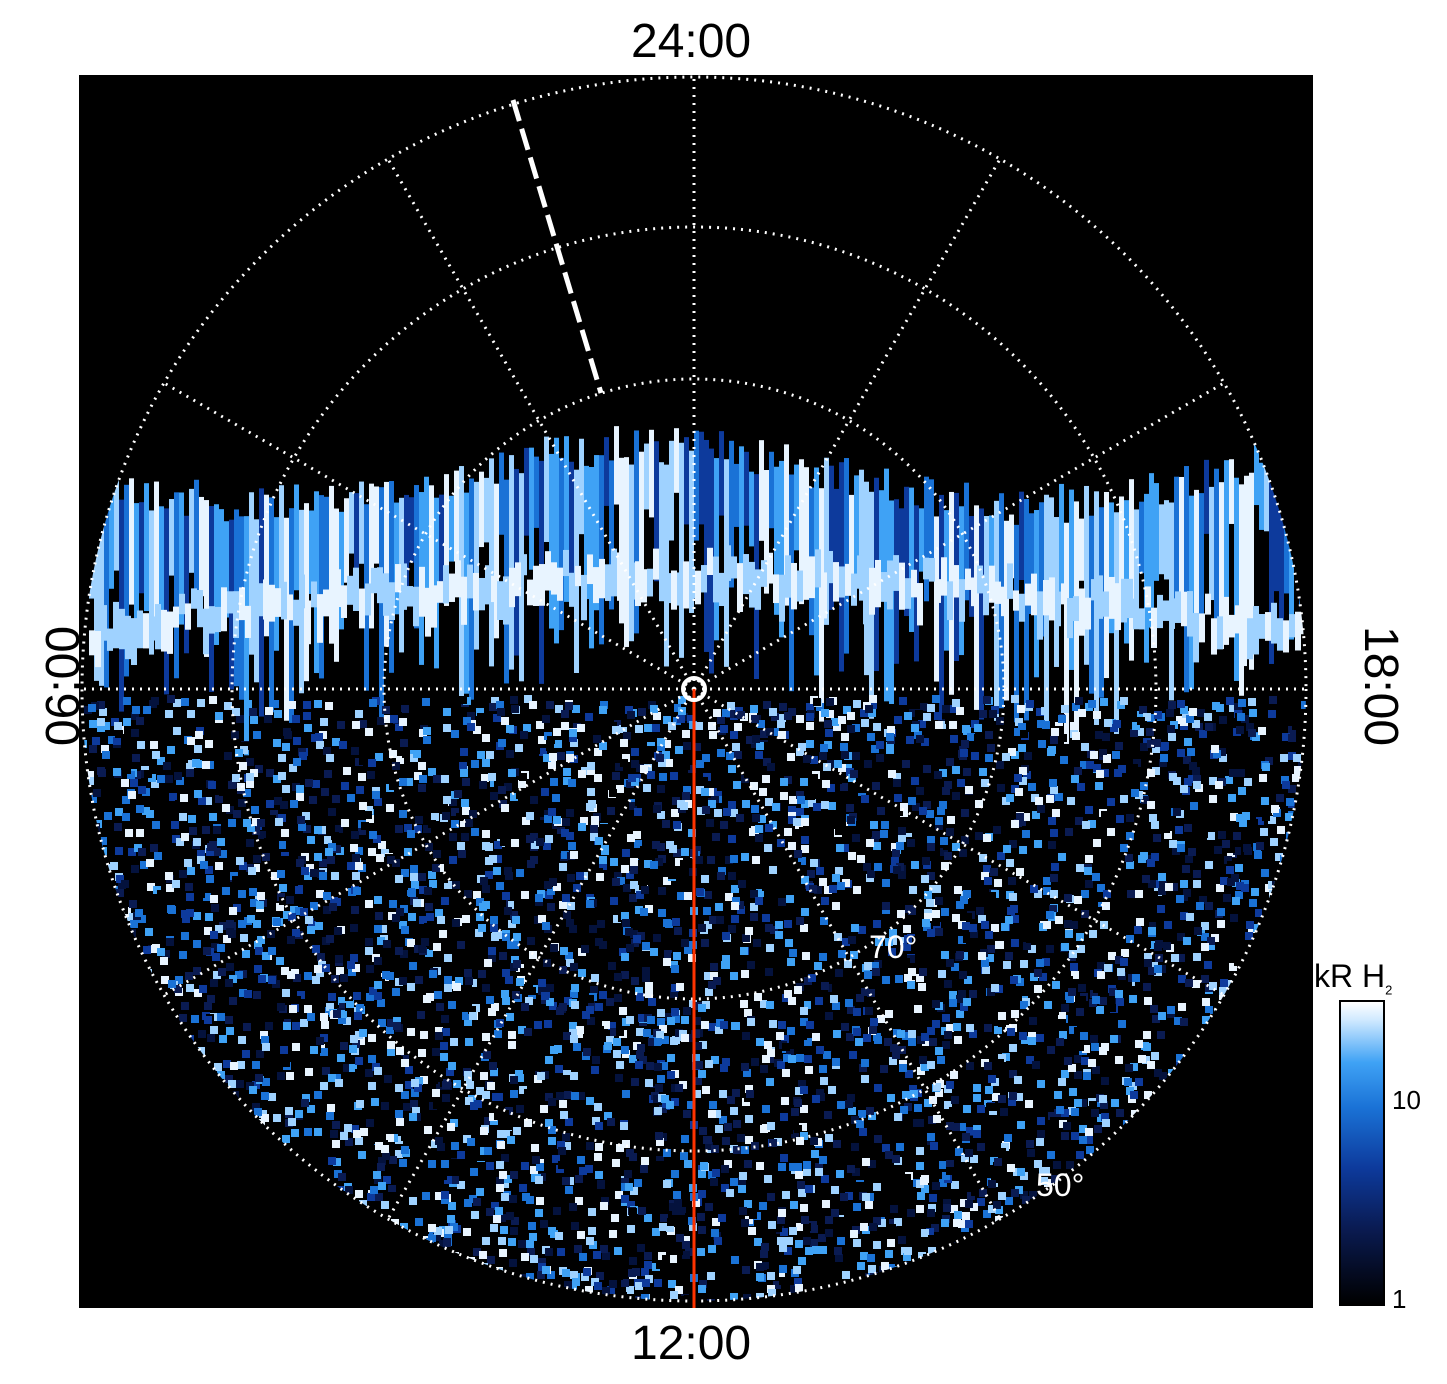  I want to click on latitude-label-50: 50°, so click(1060, 1185).